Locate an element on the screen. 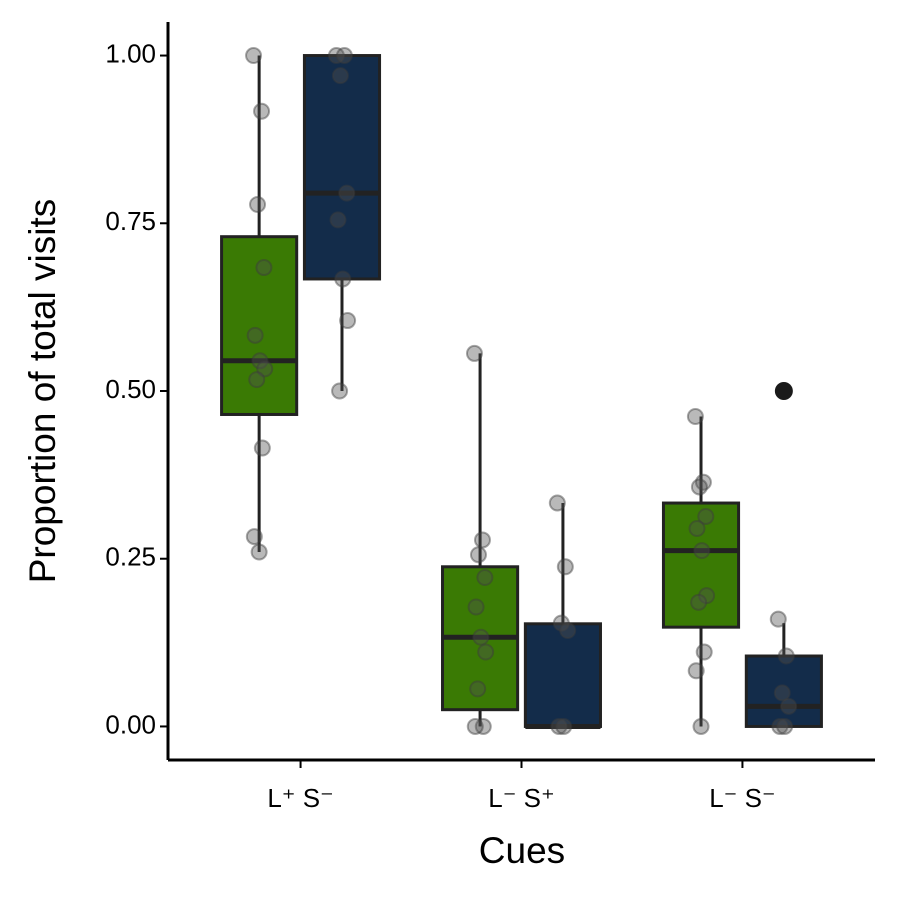 This screenshot has width=900, height=900. y-tick-label: 0.75 is located at coordinates (130, 221).